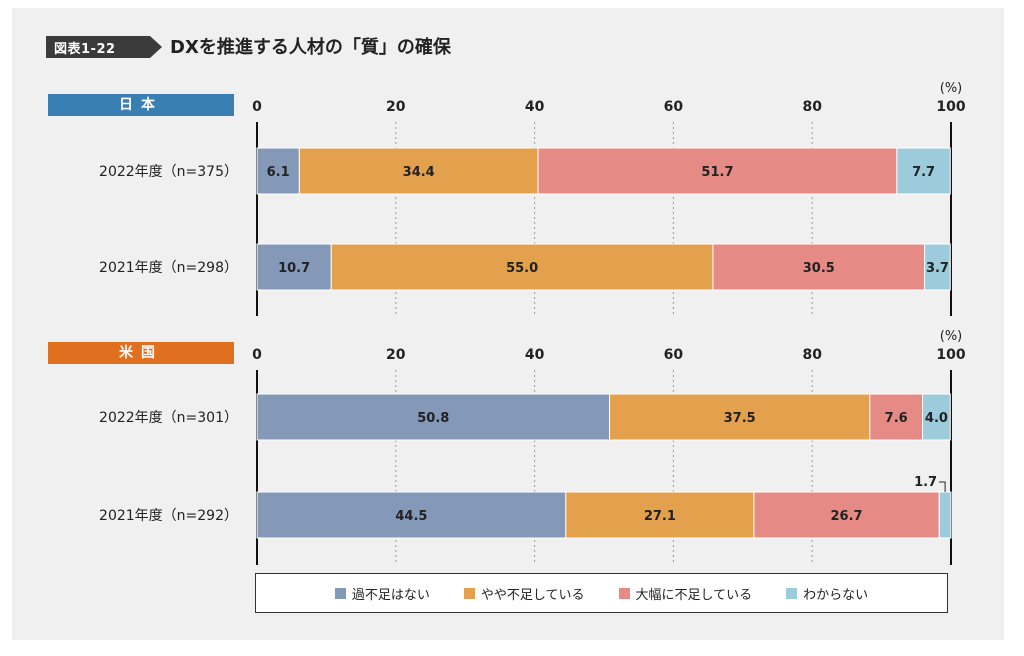  I want to click on category-label: 2021年度（n=298）, so click(168, 268).